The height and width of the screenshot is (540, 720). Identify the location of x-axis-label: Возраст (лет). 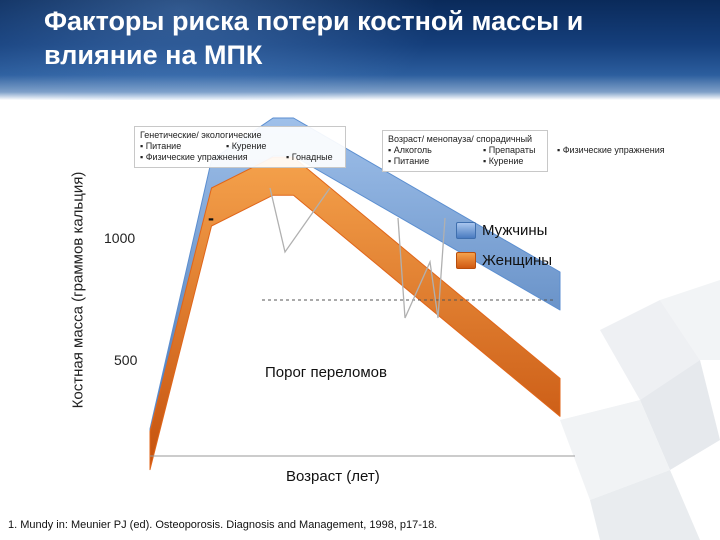
(333, 476).